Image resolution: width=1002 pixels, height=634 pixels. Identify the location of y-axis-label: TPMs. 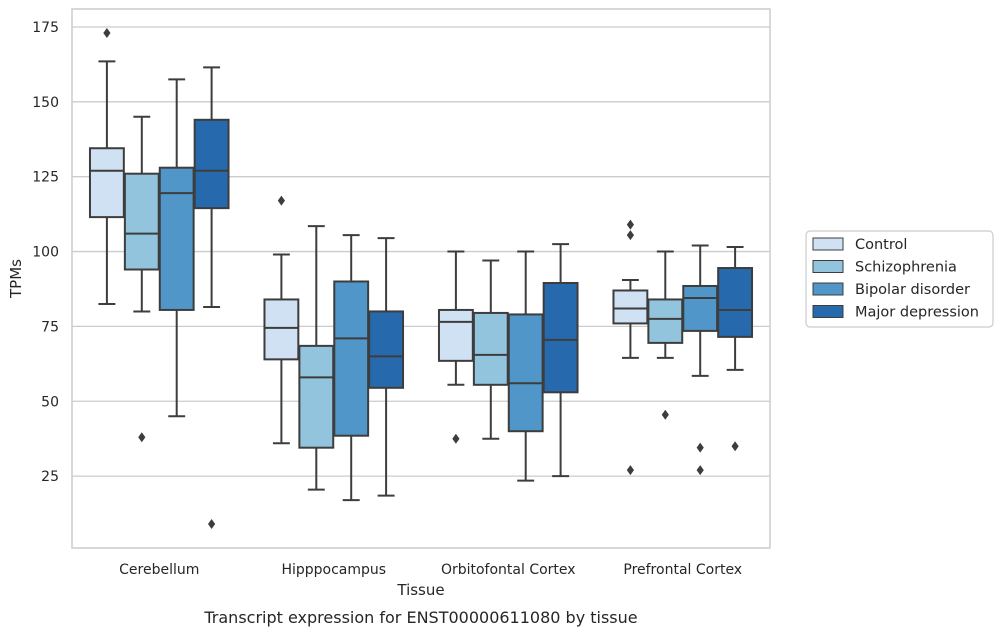
(16, 279).